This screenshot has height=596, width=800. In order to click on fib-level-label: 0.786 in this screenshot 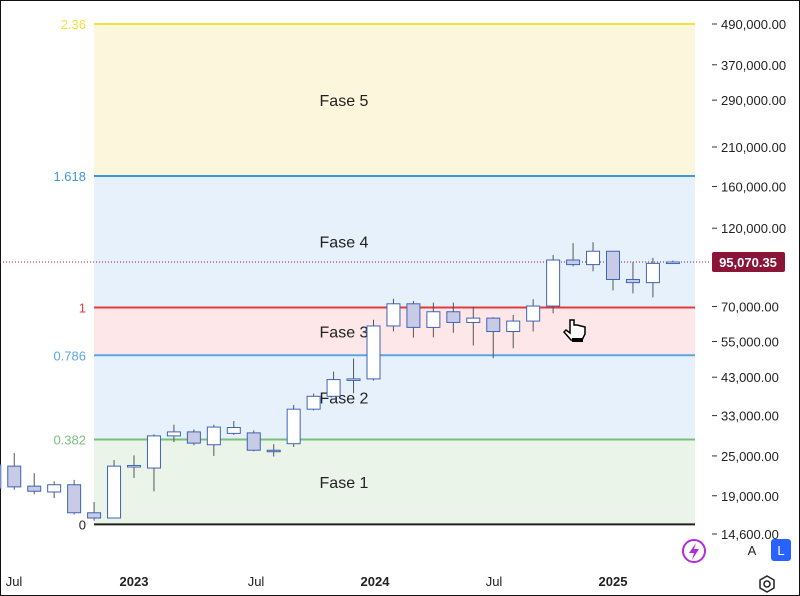, I will do `click(69, 355)`.